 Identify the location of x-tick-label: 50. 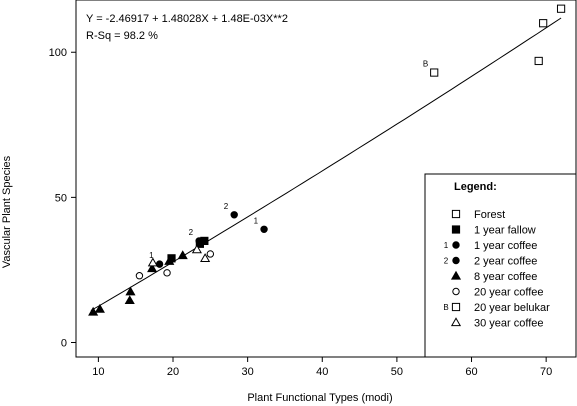
(397, 372).